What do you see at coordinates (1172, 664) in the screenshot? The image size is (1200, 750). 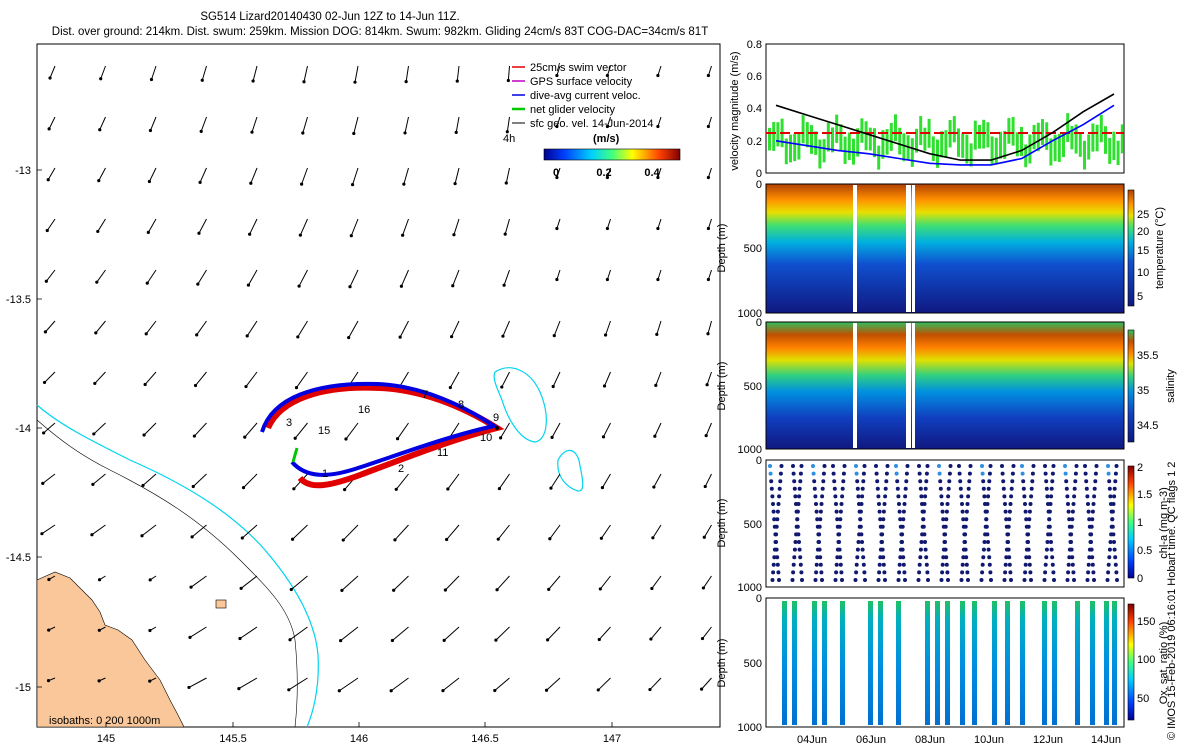 I see `credit-text: © IMOS 15-Feb-2019 06:16:01` at bounding box center [1172, 664].